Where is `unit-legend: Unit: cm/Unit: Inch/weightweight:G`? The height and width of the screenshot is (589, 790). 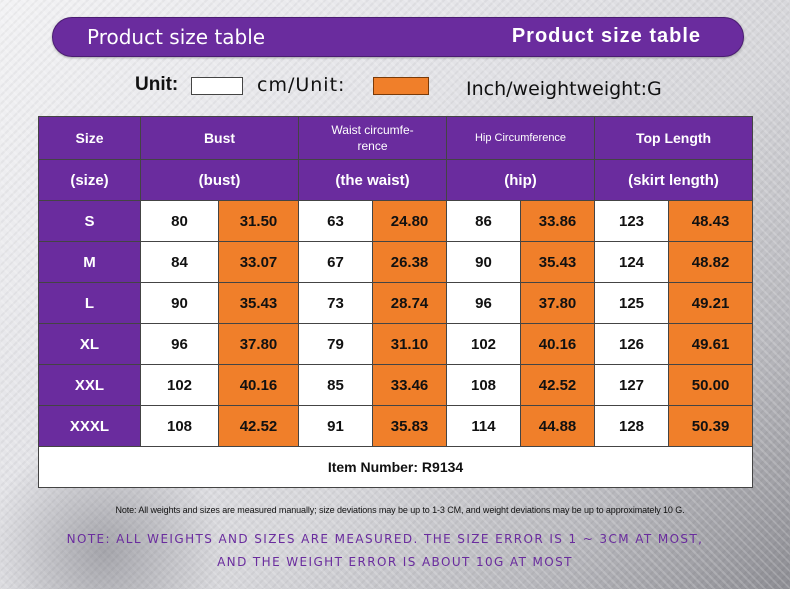
unit-legend: Unit: cm/Unit: Inch/weightweight:G is located at coordinates (395, 87).